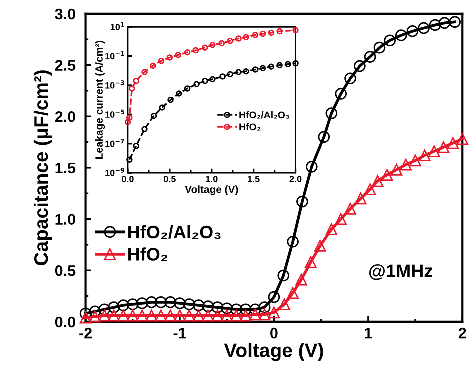 This screenshot has height=377, width=474. Describe the element at coordinates (115, 143) in the screenshot. I see `y-tick-label: 10$^{−7}$` at that location.